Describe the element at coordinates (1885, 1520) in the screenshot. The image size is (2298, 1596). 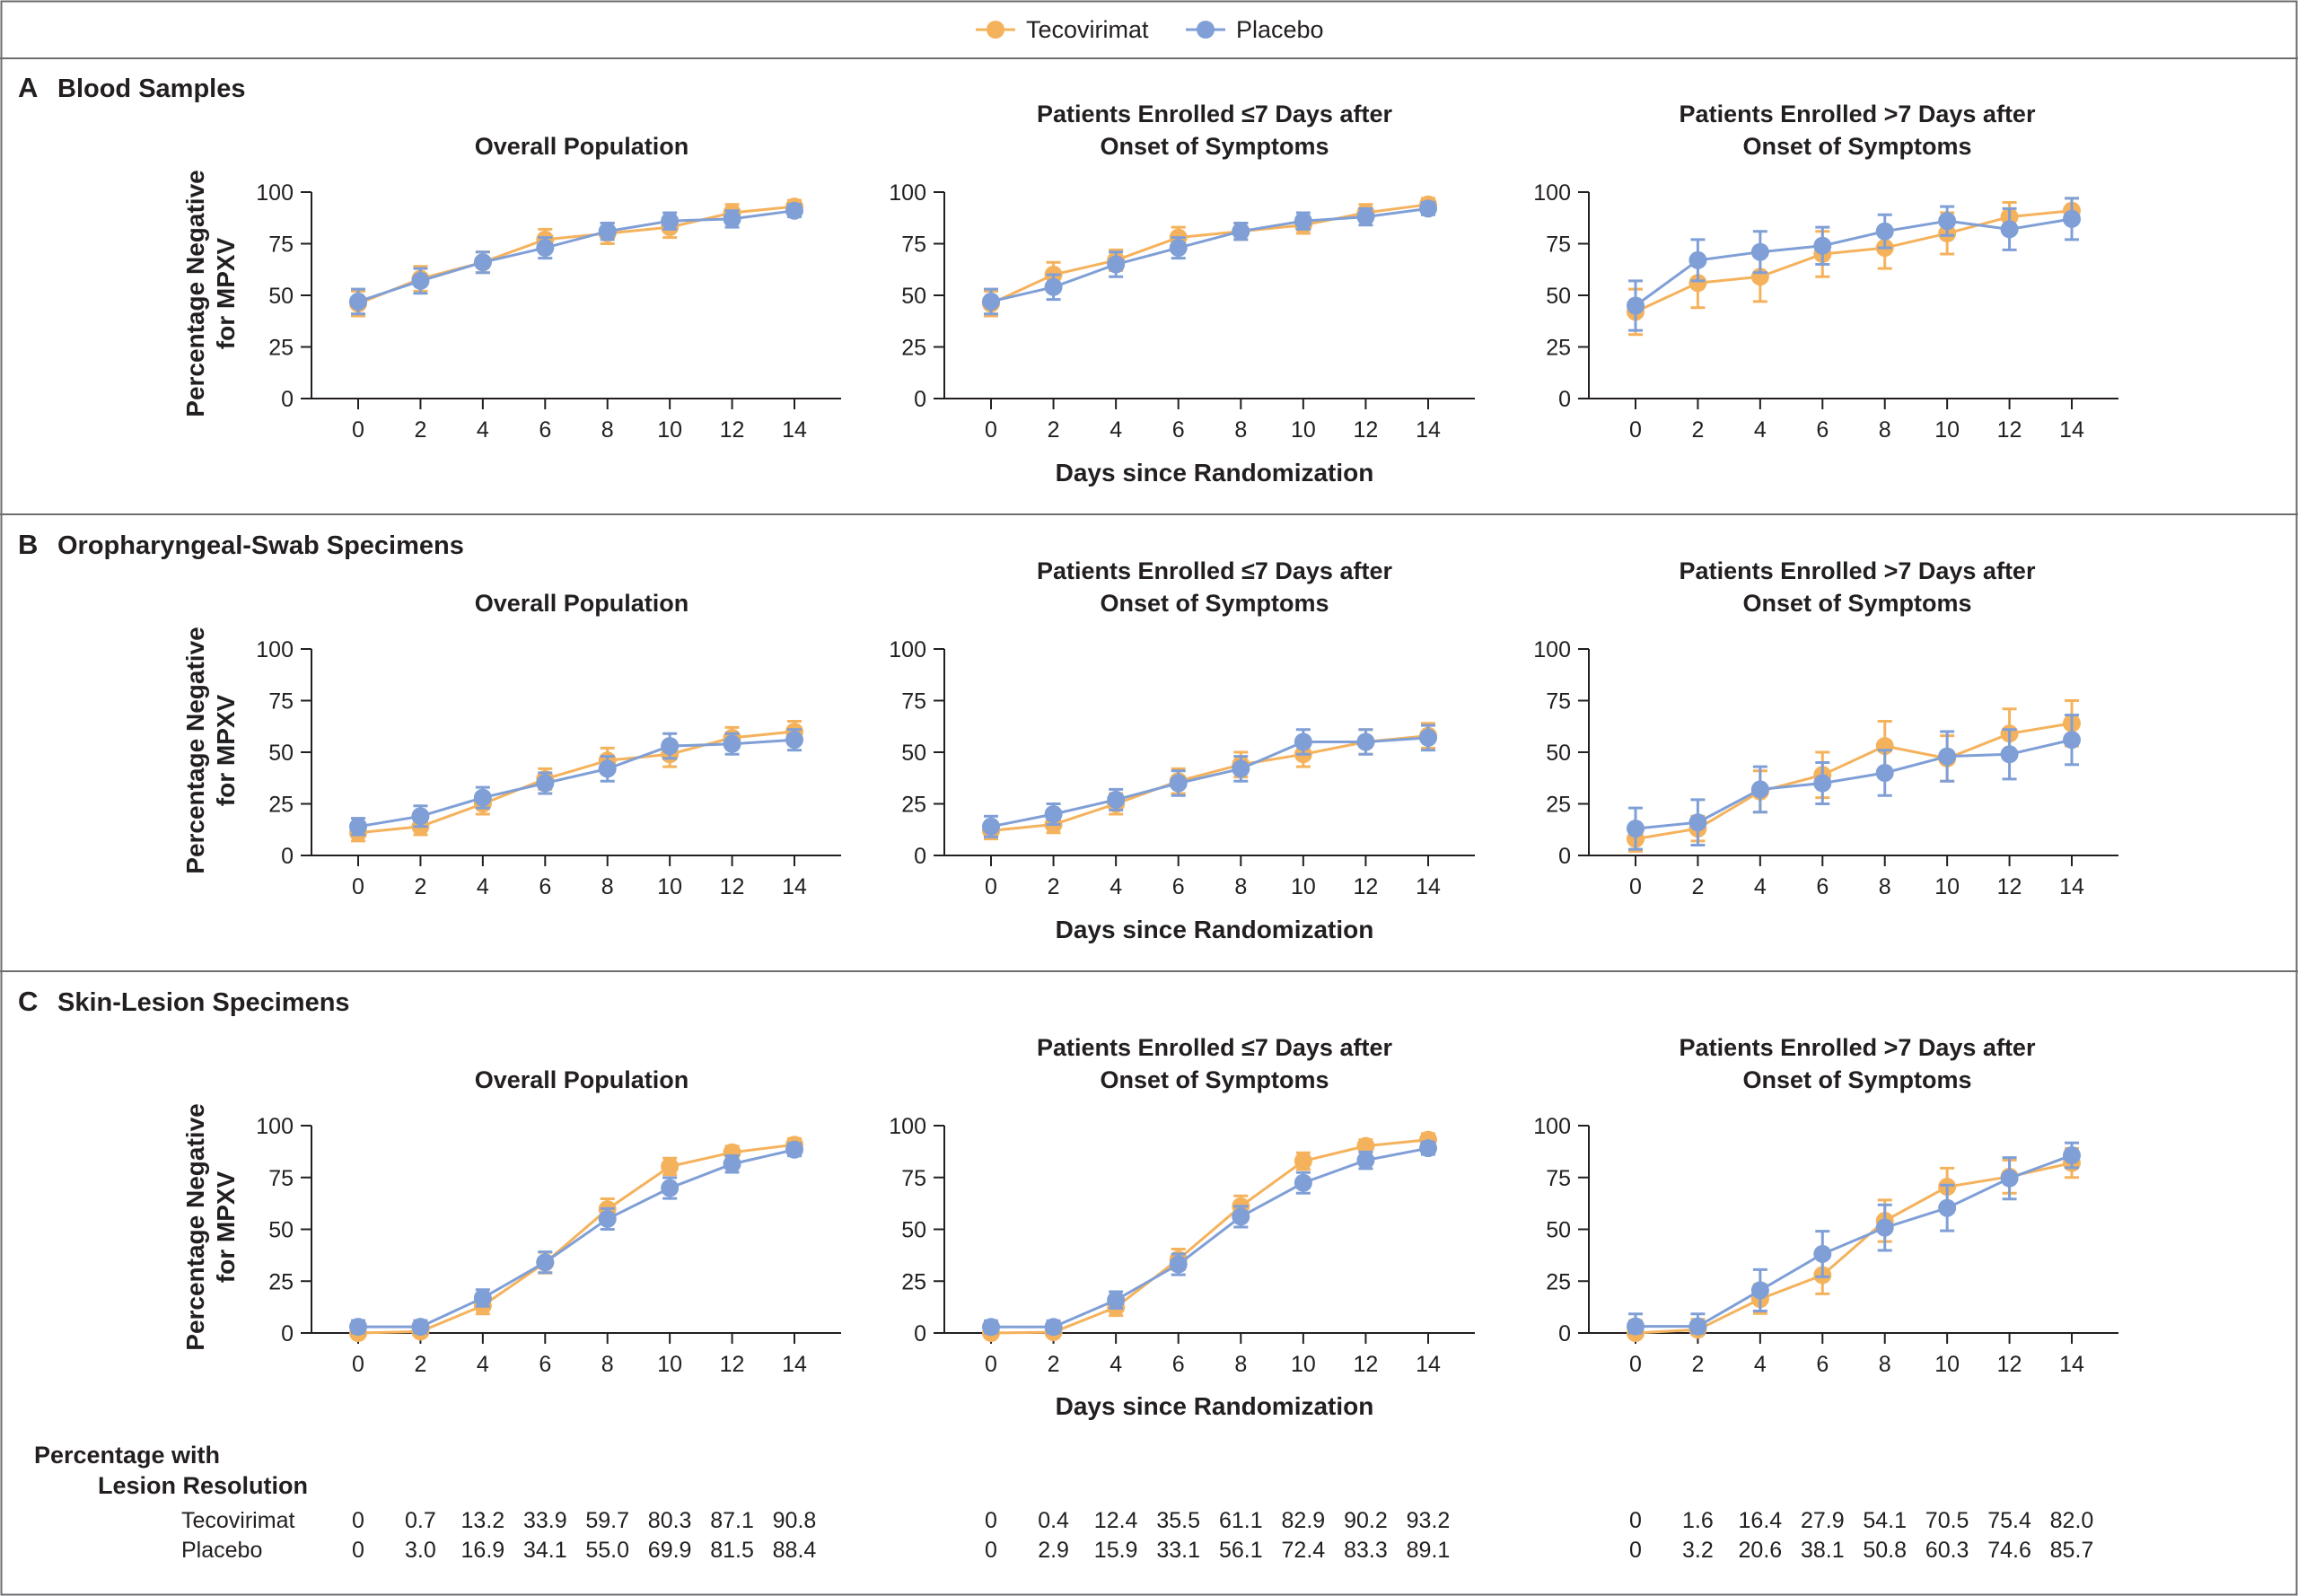
I see `table-cell-tecovirimat: 54.1` at that location.